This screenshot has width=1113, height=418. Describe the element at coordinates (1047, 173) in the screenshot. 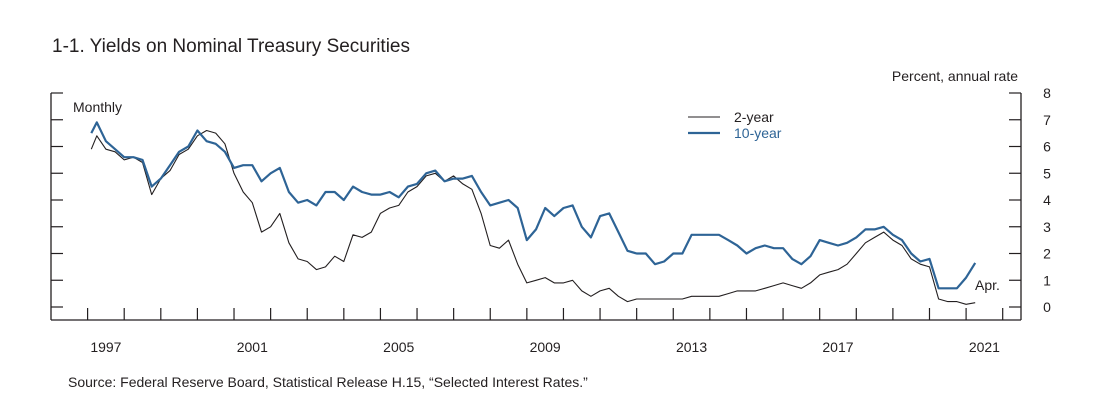

I see `y-tick-label: 5` at that location.